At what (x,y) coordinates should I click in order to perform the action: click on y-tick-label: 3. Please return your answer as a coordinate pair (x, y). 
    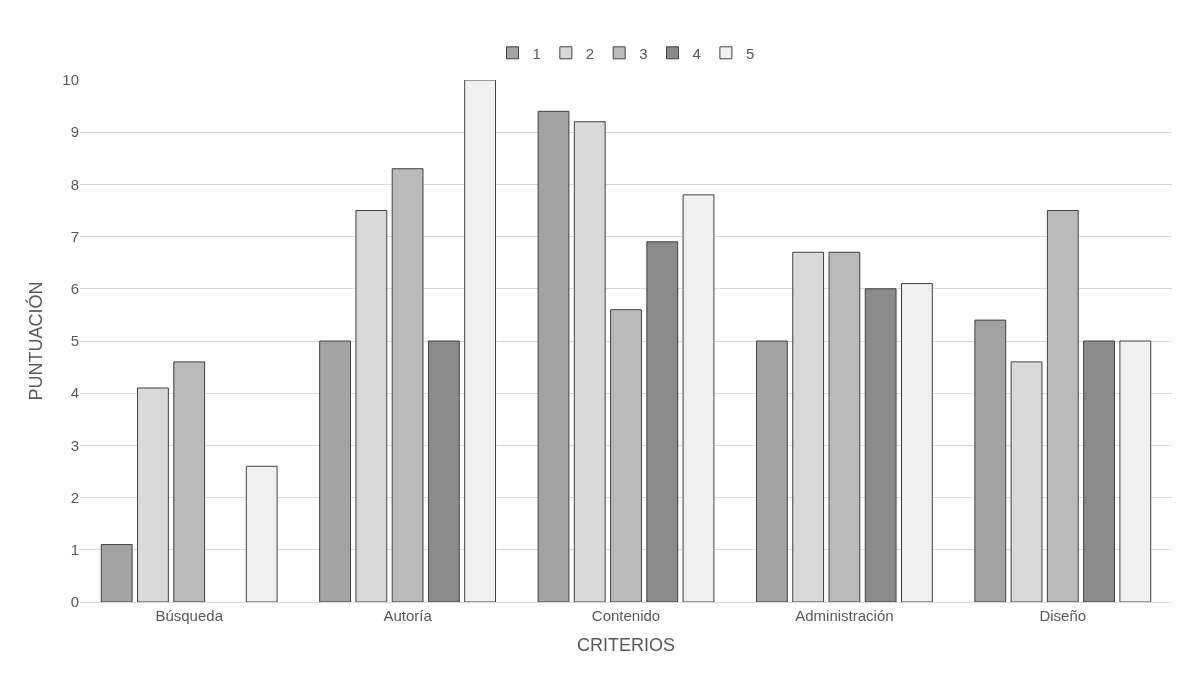
    Looking at the image, I should click on (74, 445).